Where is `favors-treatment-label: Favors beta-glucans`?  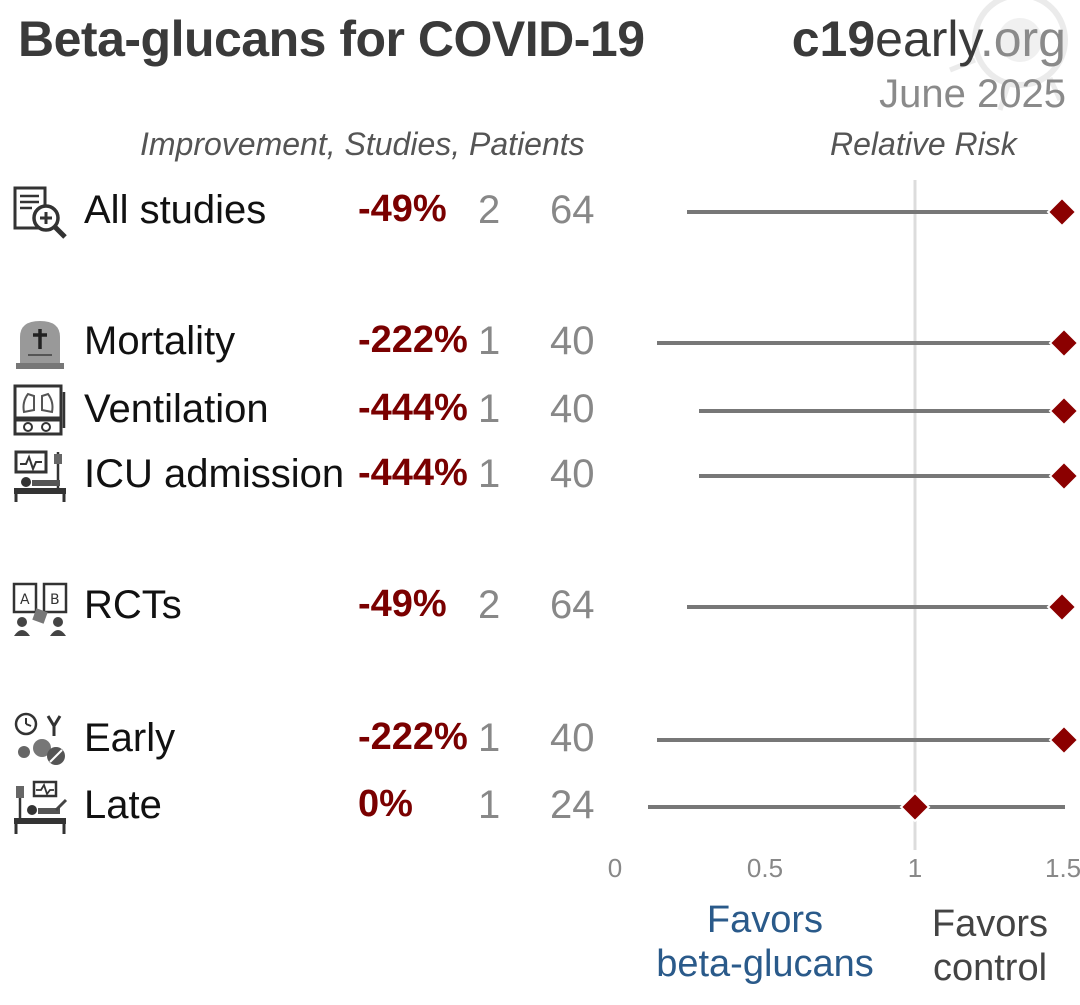
favors-treatment-label: Favors beta-glucans is located at coordinates (765, 942).